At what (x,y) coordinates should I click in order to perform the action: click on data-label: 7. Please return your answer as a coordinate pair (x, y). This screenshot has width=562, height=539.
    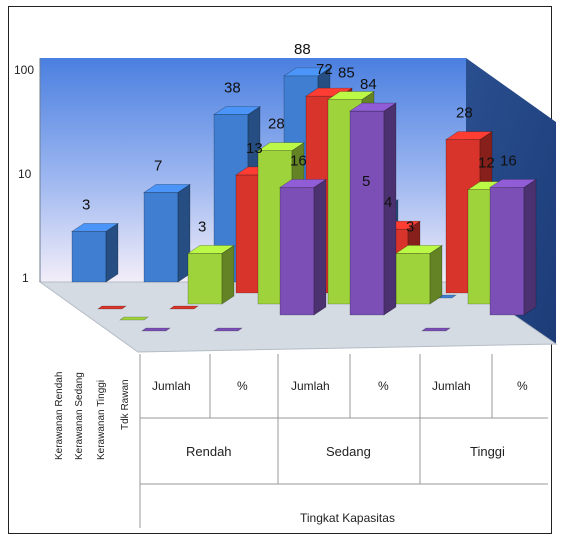
    Looking at the image, I should click on (158, 165).